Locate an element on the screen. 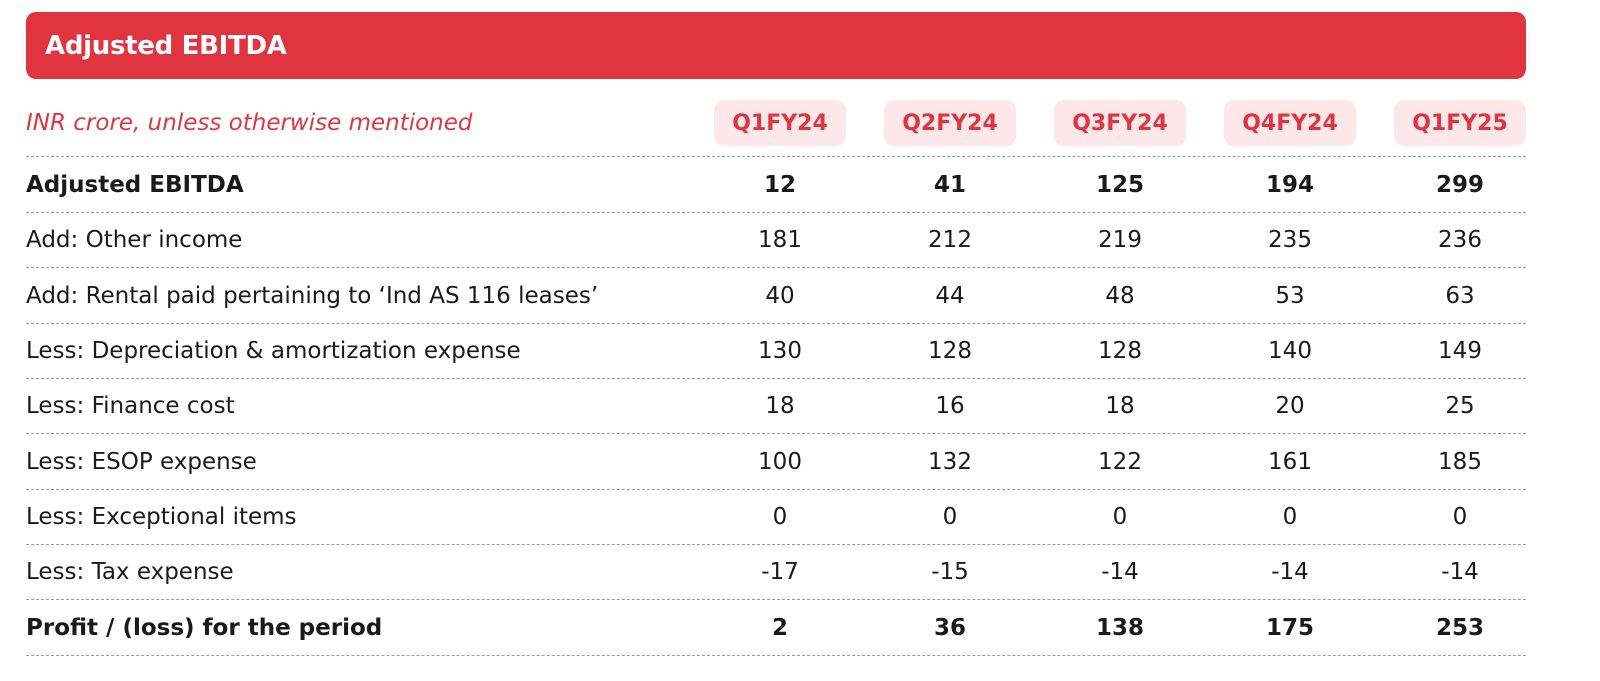 The image size is (1600, 681). row-label: Adjusted EBITDA is located at coordinates (135, 185).